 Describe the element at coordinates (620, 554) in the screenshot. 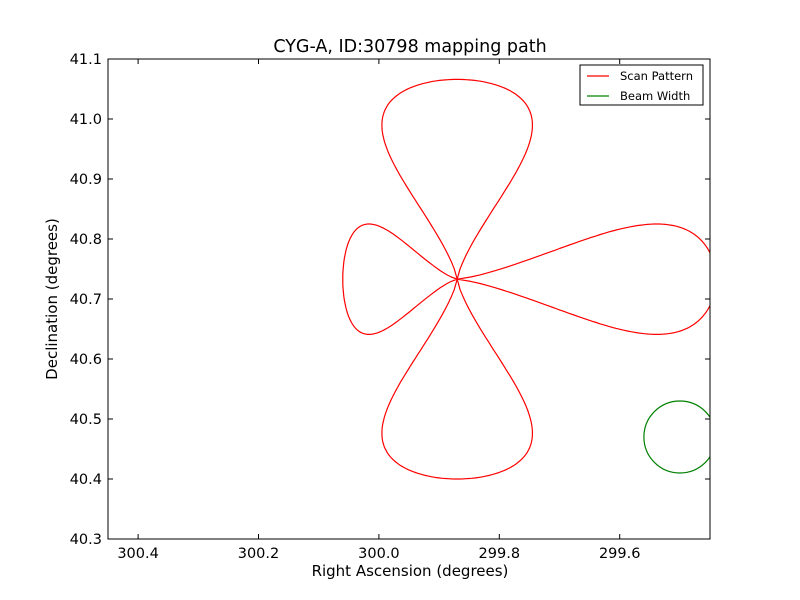

I see `x-tick-label: 299.6` at that location.